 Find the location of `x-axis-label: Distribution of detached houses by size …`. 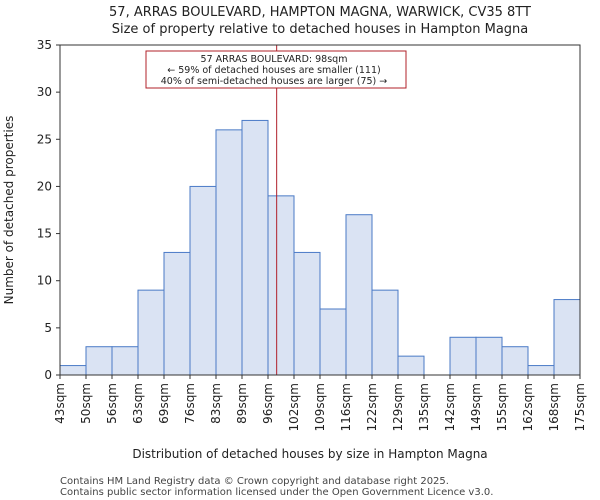

x-axis-label: Distribution of detached houses by size … is located at coordinates (309, 454).